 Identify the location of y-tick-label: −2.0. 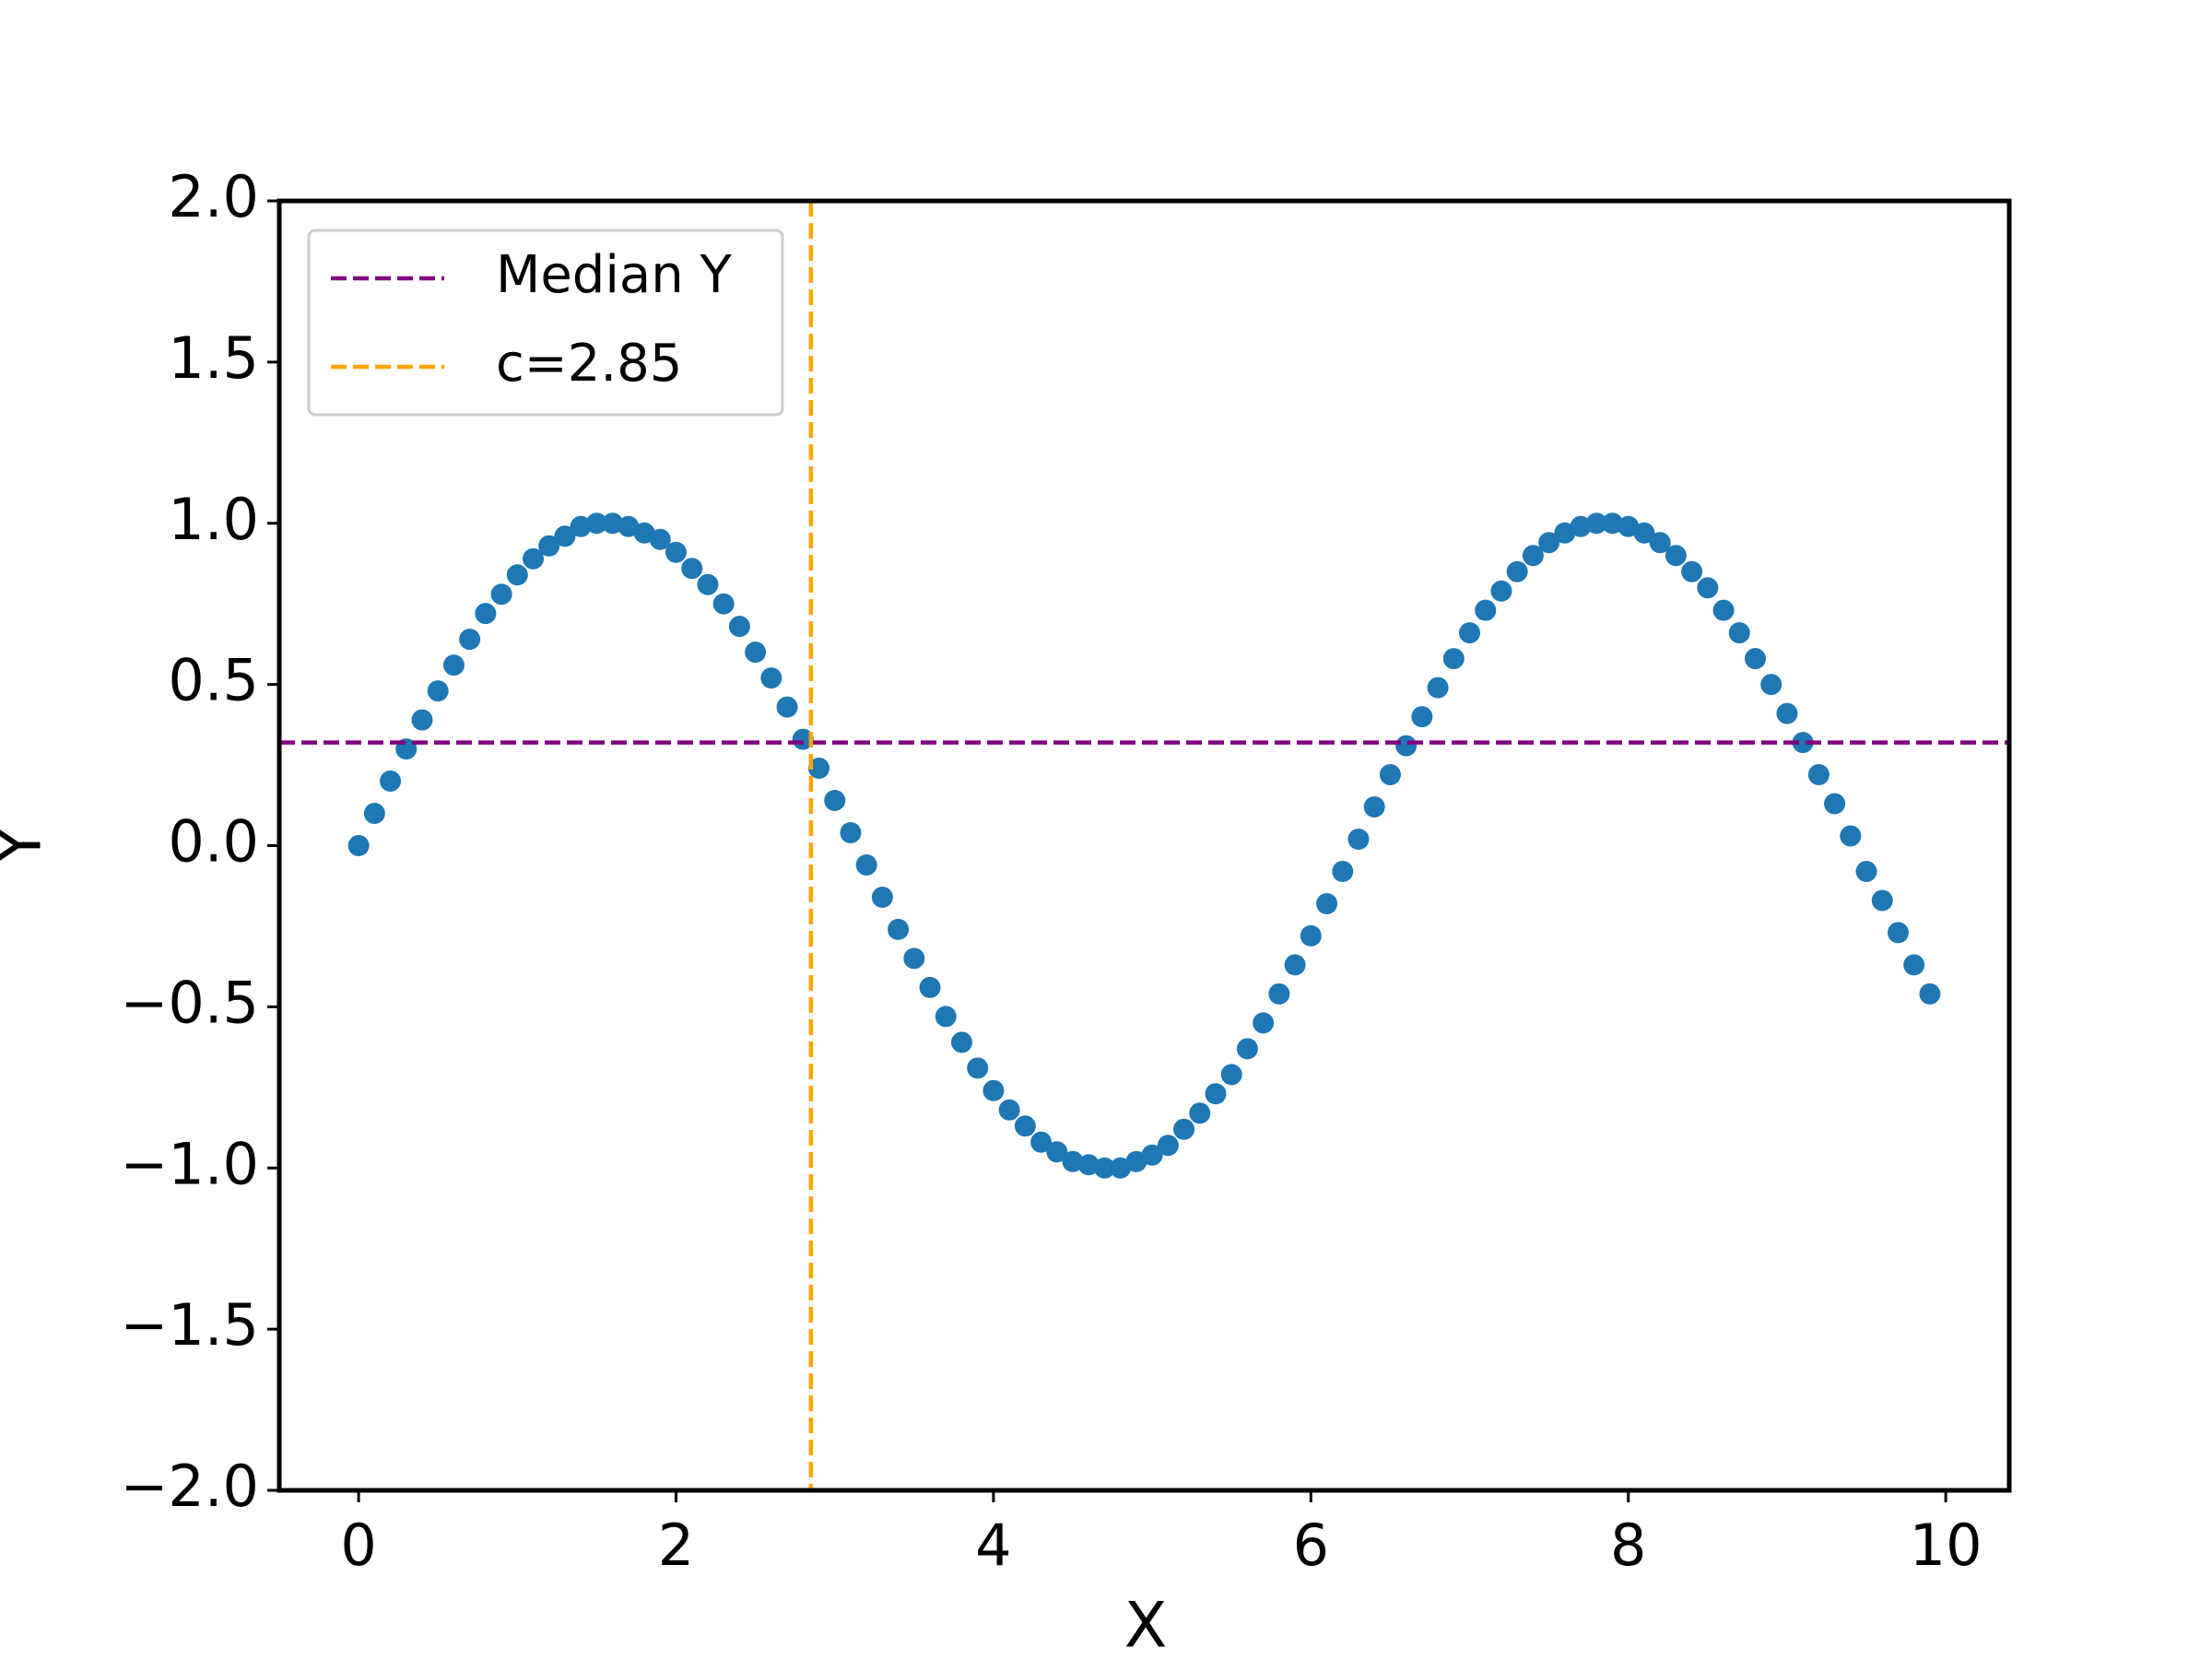
(189, 1486).